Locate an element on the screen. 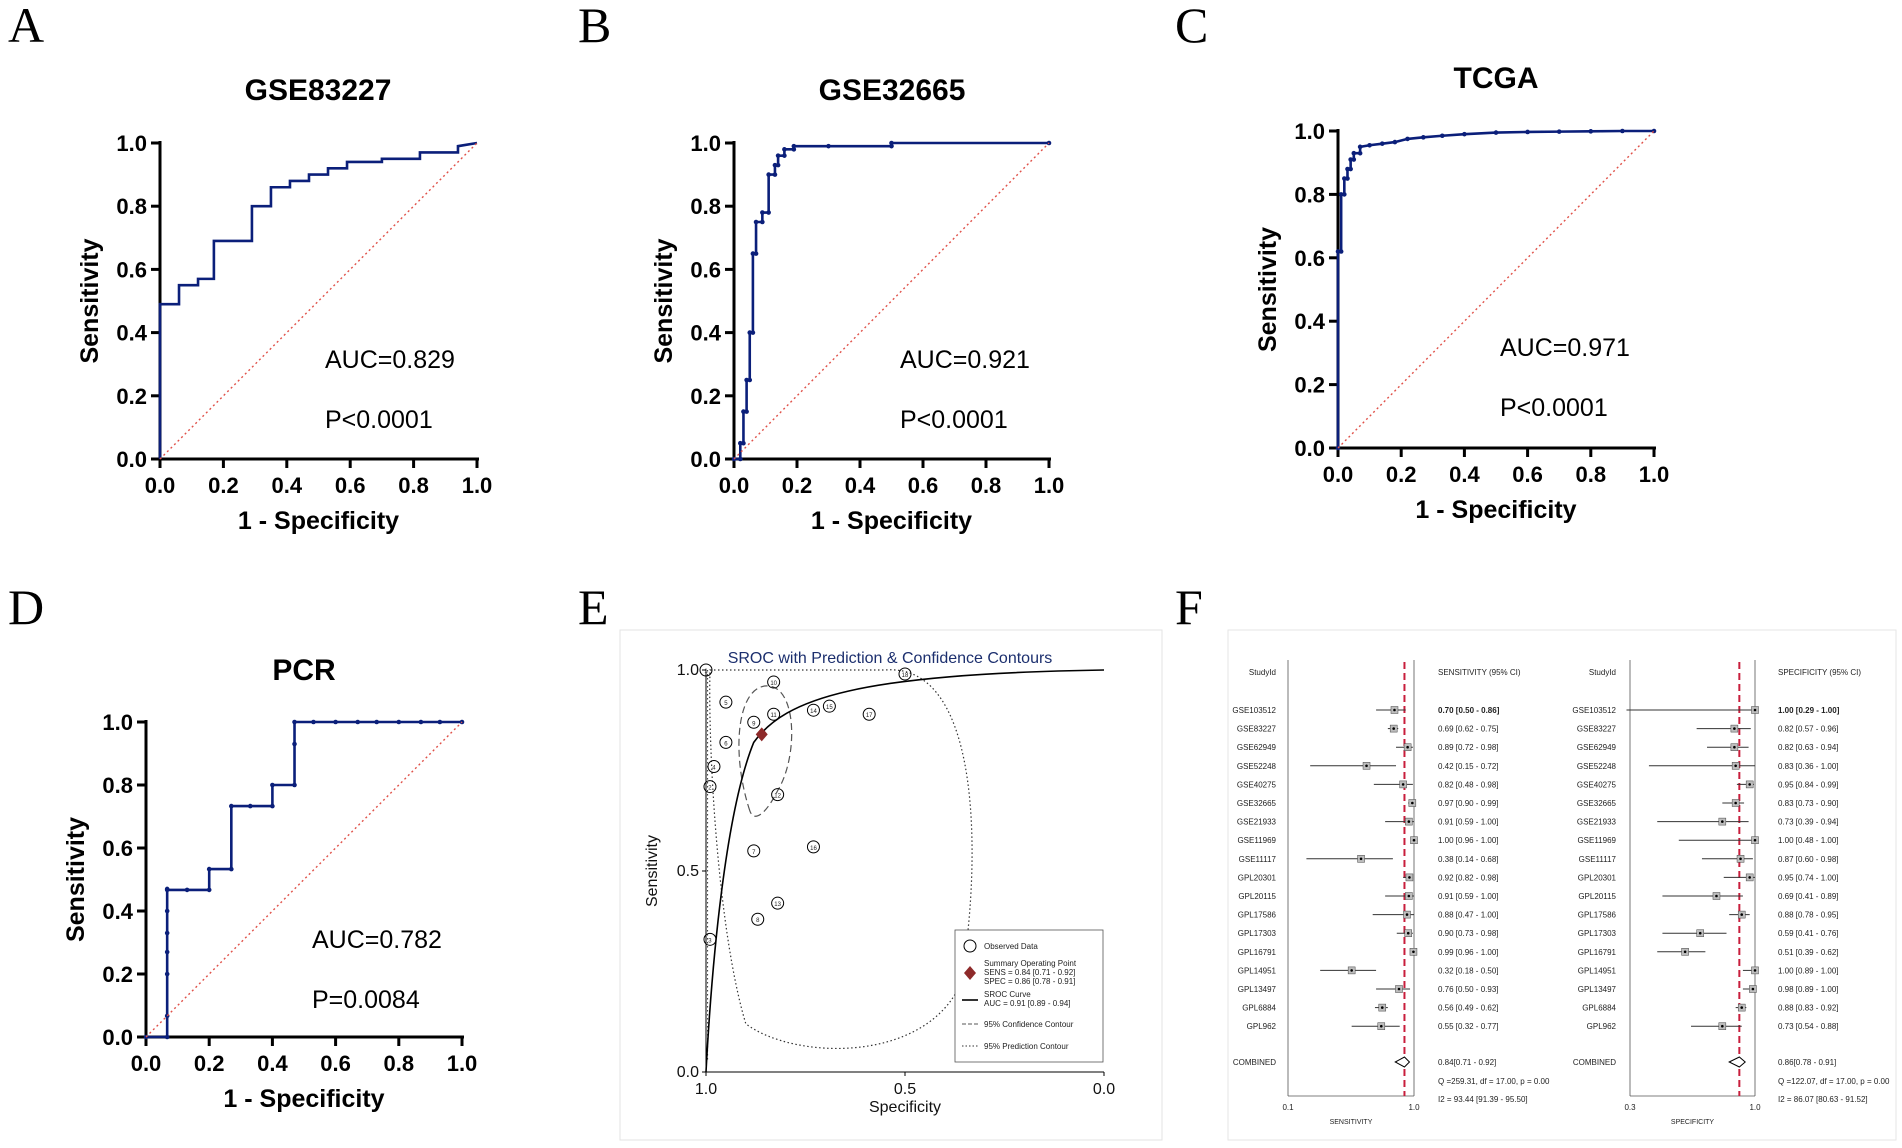 Image resolution: width=1902 pixels, height=1148 pixels. legend-confidence-label: 95% Confidence Contour is located at coordinates (1029, 1024).